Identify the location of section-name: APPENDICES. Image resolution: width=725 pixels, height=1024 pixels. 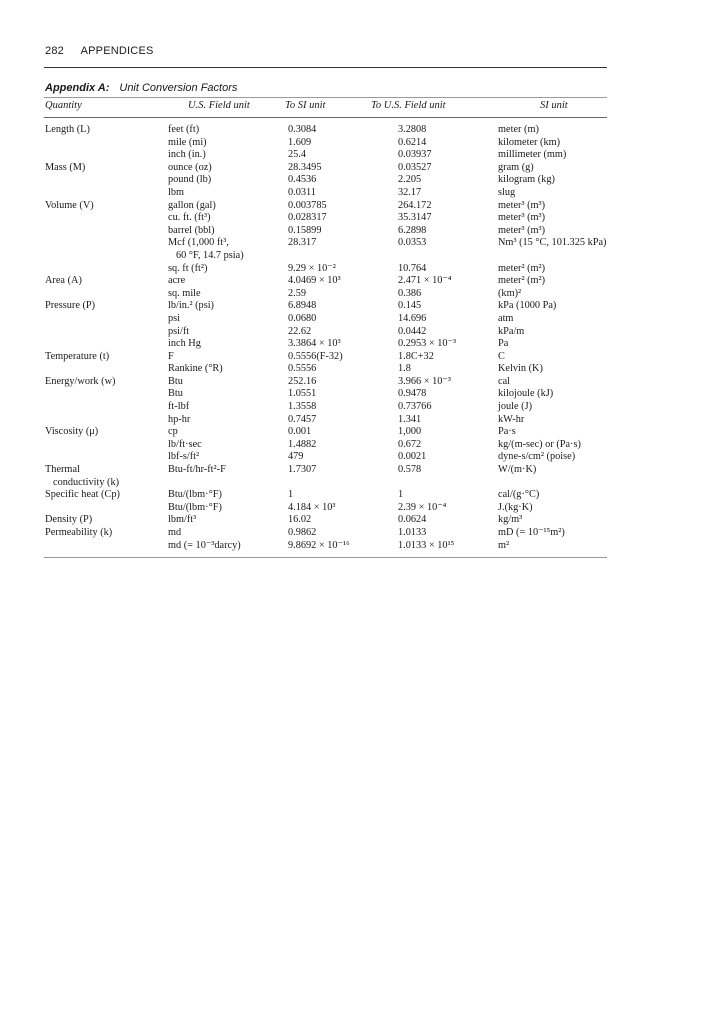
(117, 51).